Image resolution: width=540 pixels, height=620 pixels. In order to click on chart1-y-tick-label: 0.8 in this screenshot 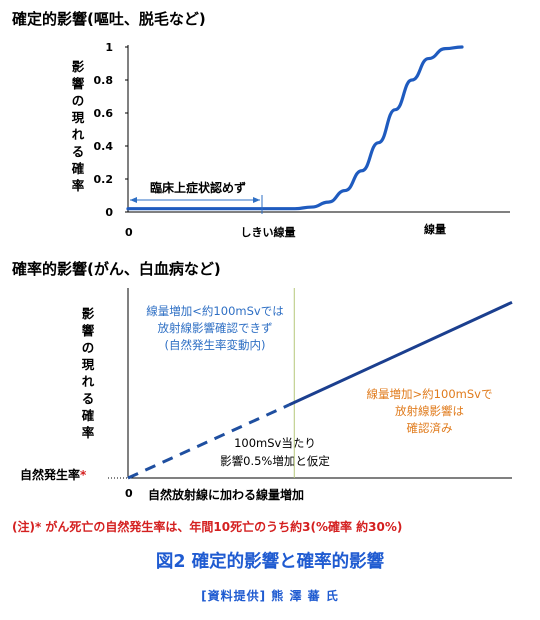, I will do `click(104, 80)`.